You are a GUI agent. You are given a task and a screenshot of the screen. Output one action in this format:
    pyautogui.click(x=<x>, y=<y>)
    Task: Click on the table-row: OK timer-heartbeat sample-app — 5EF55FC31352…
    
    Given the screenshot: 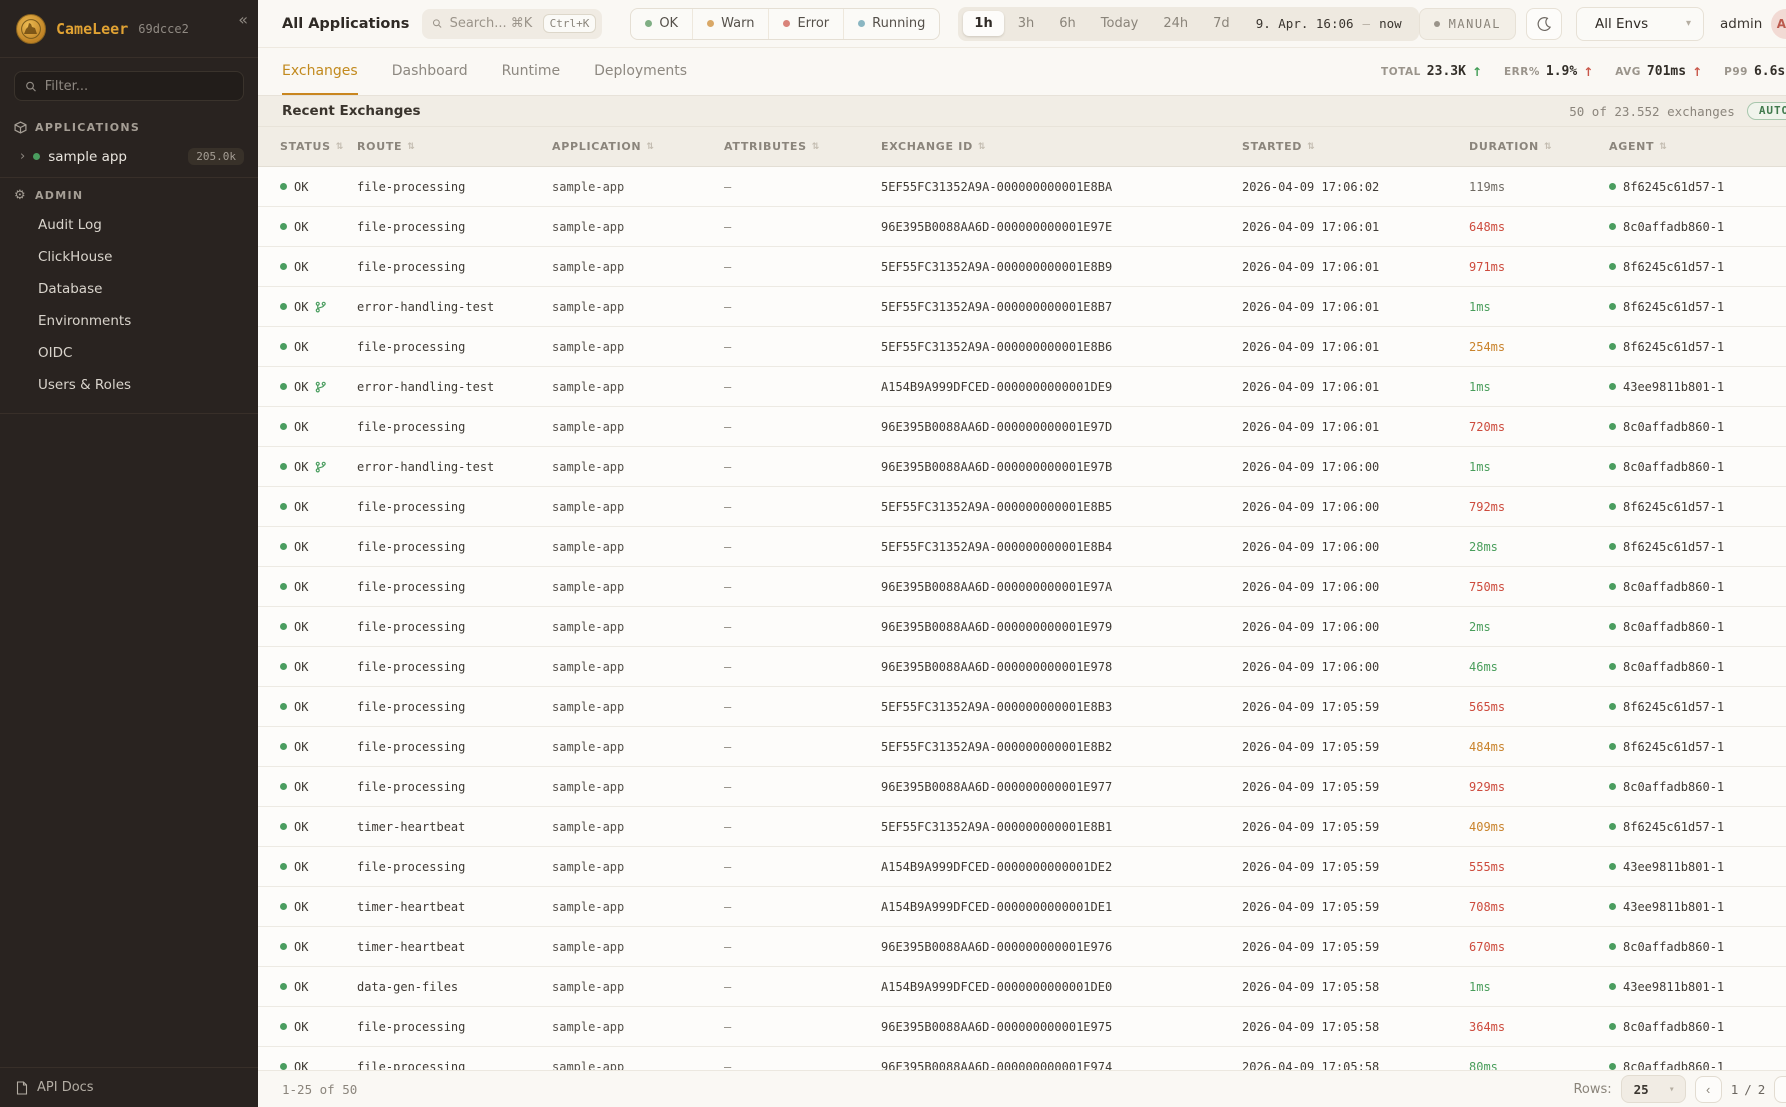 What is the action you would take?
    pyautogui.click(x=1022, y=827)
    